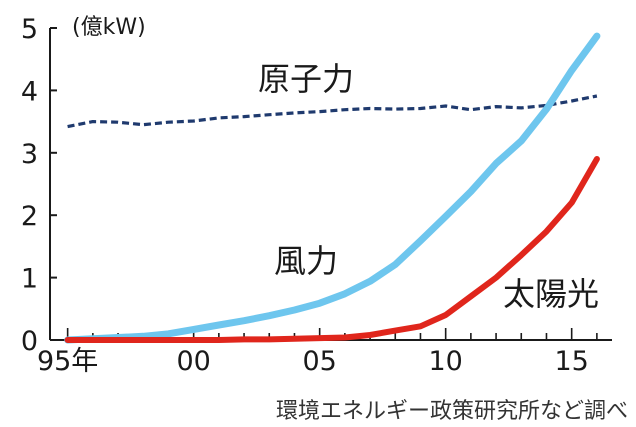 This screenshot has width=636, height=427. I want to click on series-label-nuclear: 原子力, so click(306, 79).